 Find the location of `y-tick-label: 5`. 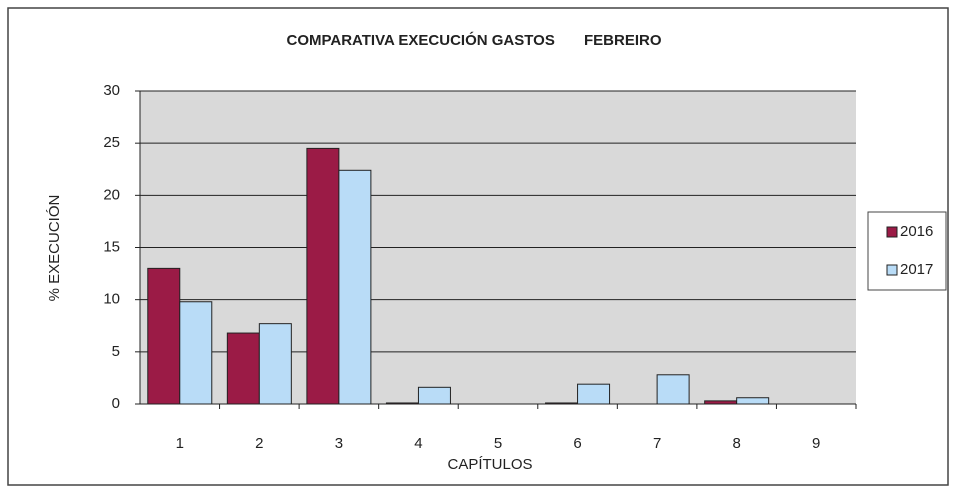

y-tick-label: 5 is located at coordinates (116, 351).